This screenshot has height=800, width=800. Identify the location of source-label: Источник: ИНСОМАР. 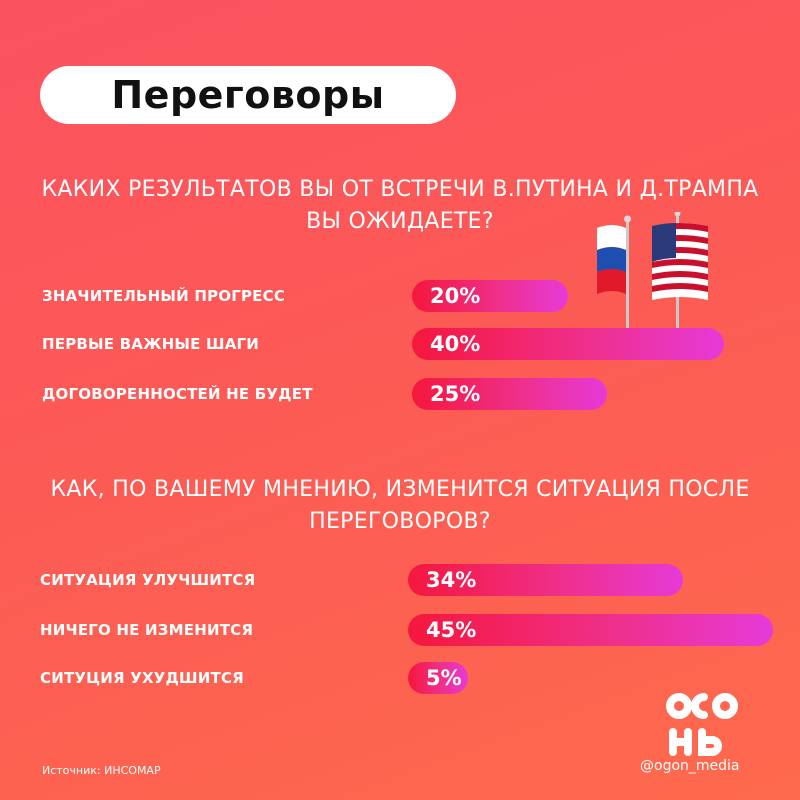
(101, 770).